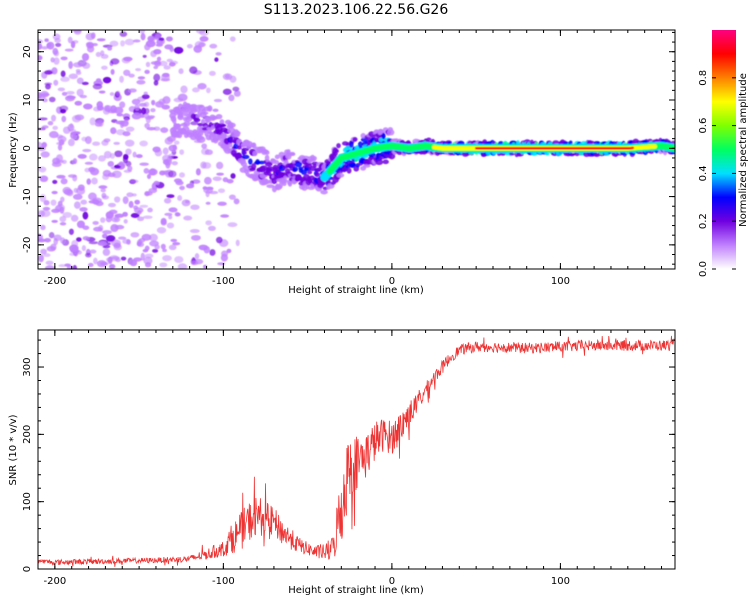 The height and width of the screenshot is (600, 750). What do you see at coordinates (356, 290) in the screenshot?
I see `spectrogram-xlabel: Height of straight line (km)` at bounding box center [356, 290].